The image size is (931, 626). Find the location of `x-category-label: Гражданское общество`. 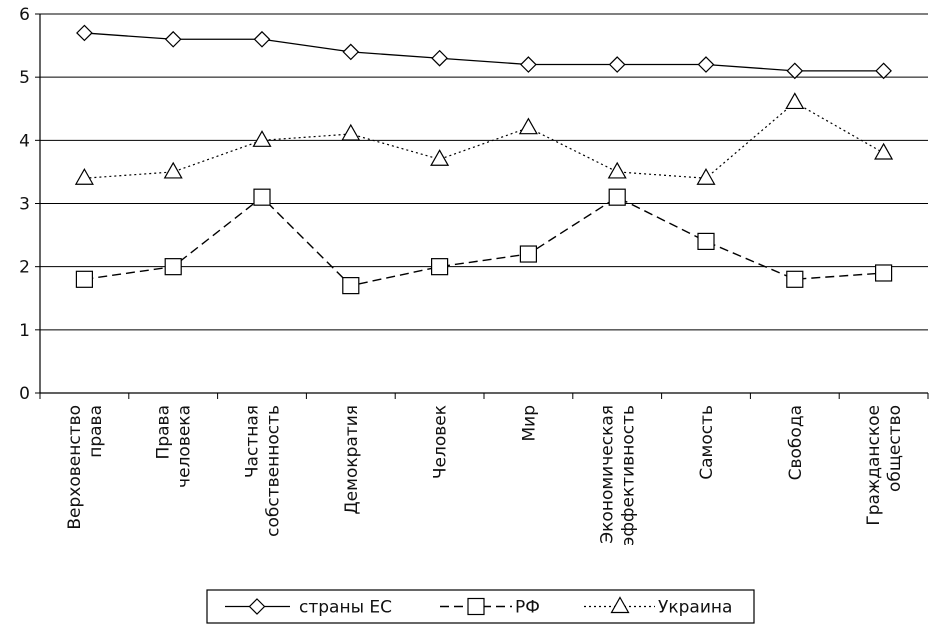

x-category-label: Гражданское общество is located at coordinates (884, 465).